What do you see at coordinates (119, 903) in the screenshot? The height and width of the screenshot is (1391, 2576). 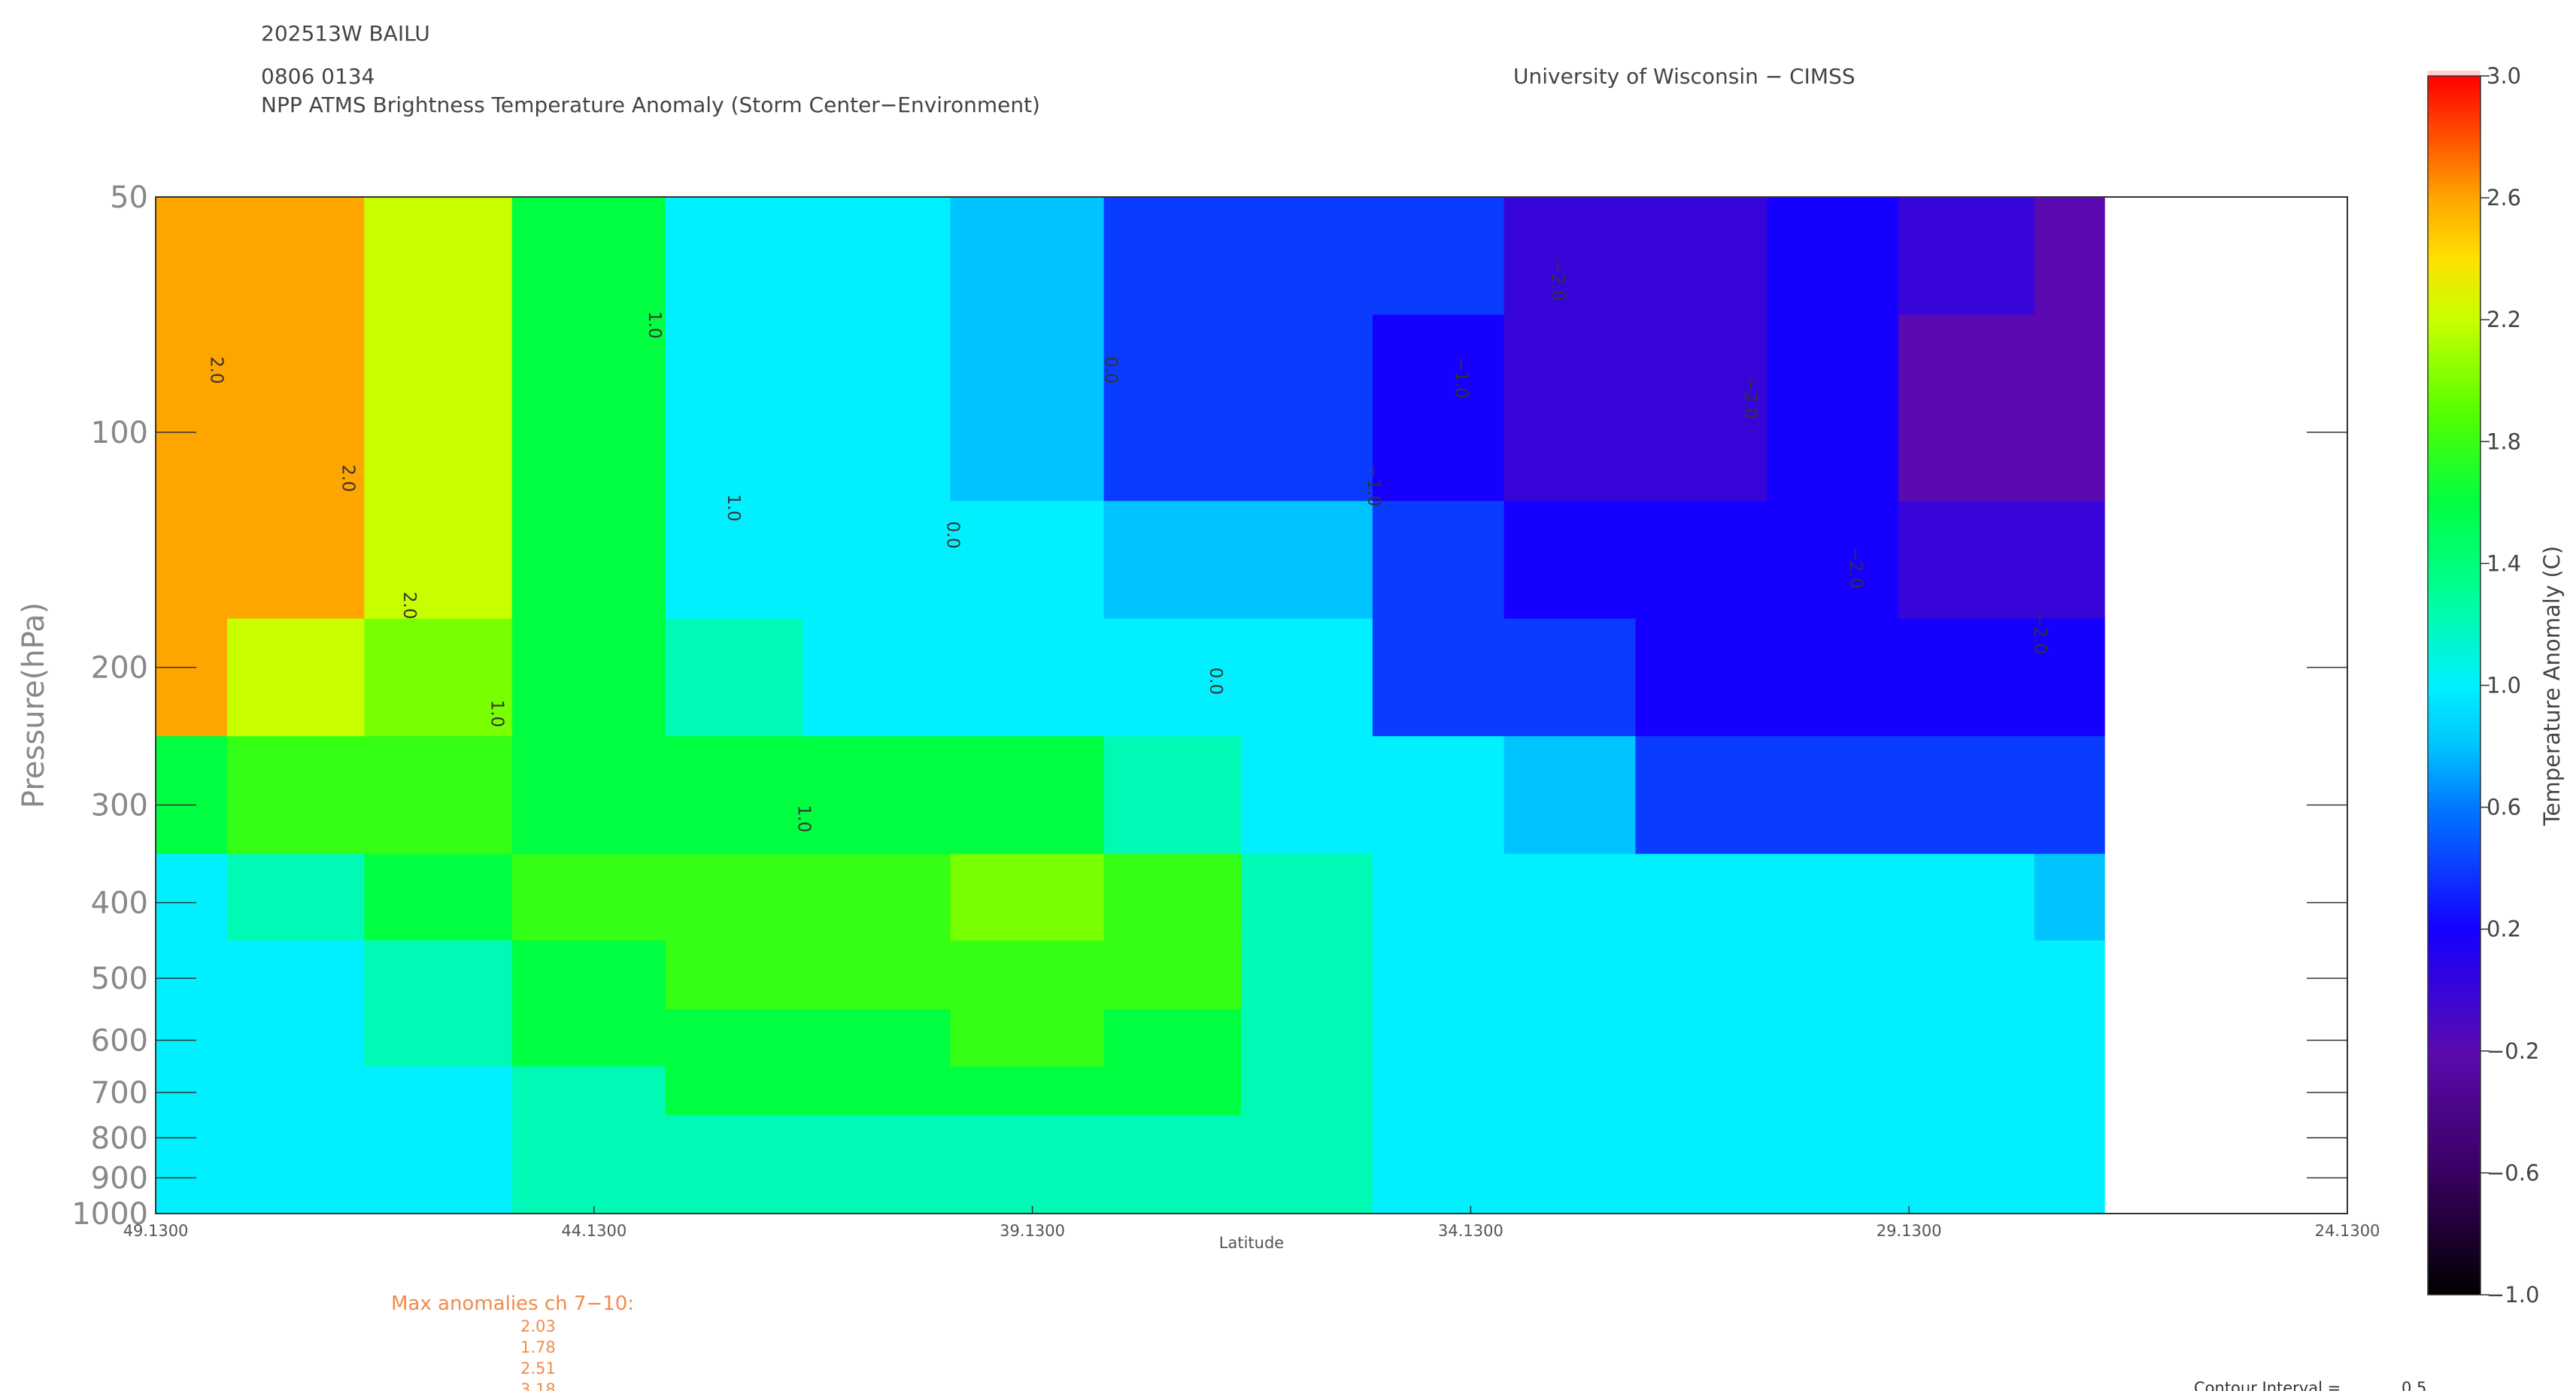 I see `y-tick-label: 400` at bounding box center [119, 903].